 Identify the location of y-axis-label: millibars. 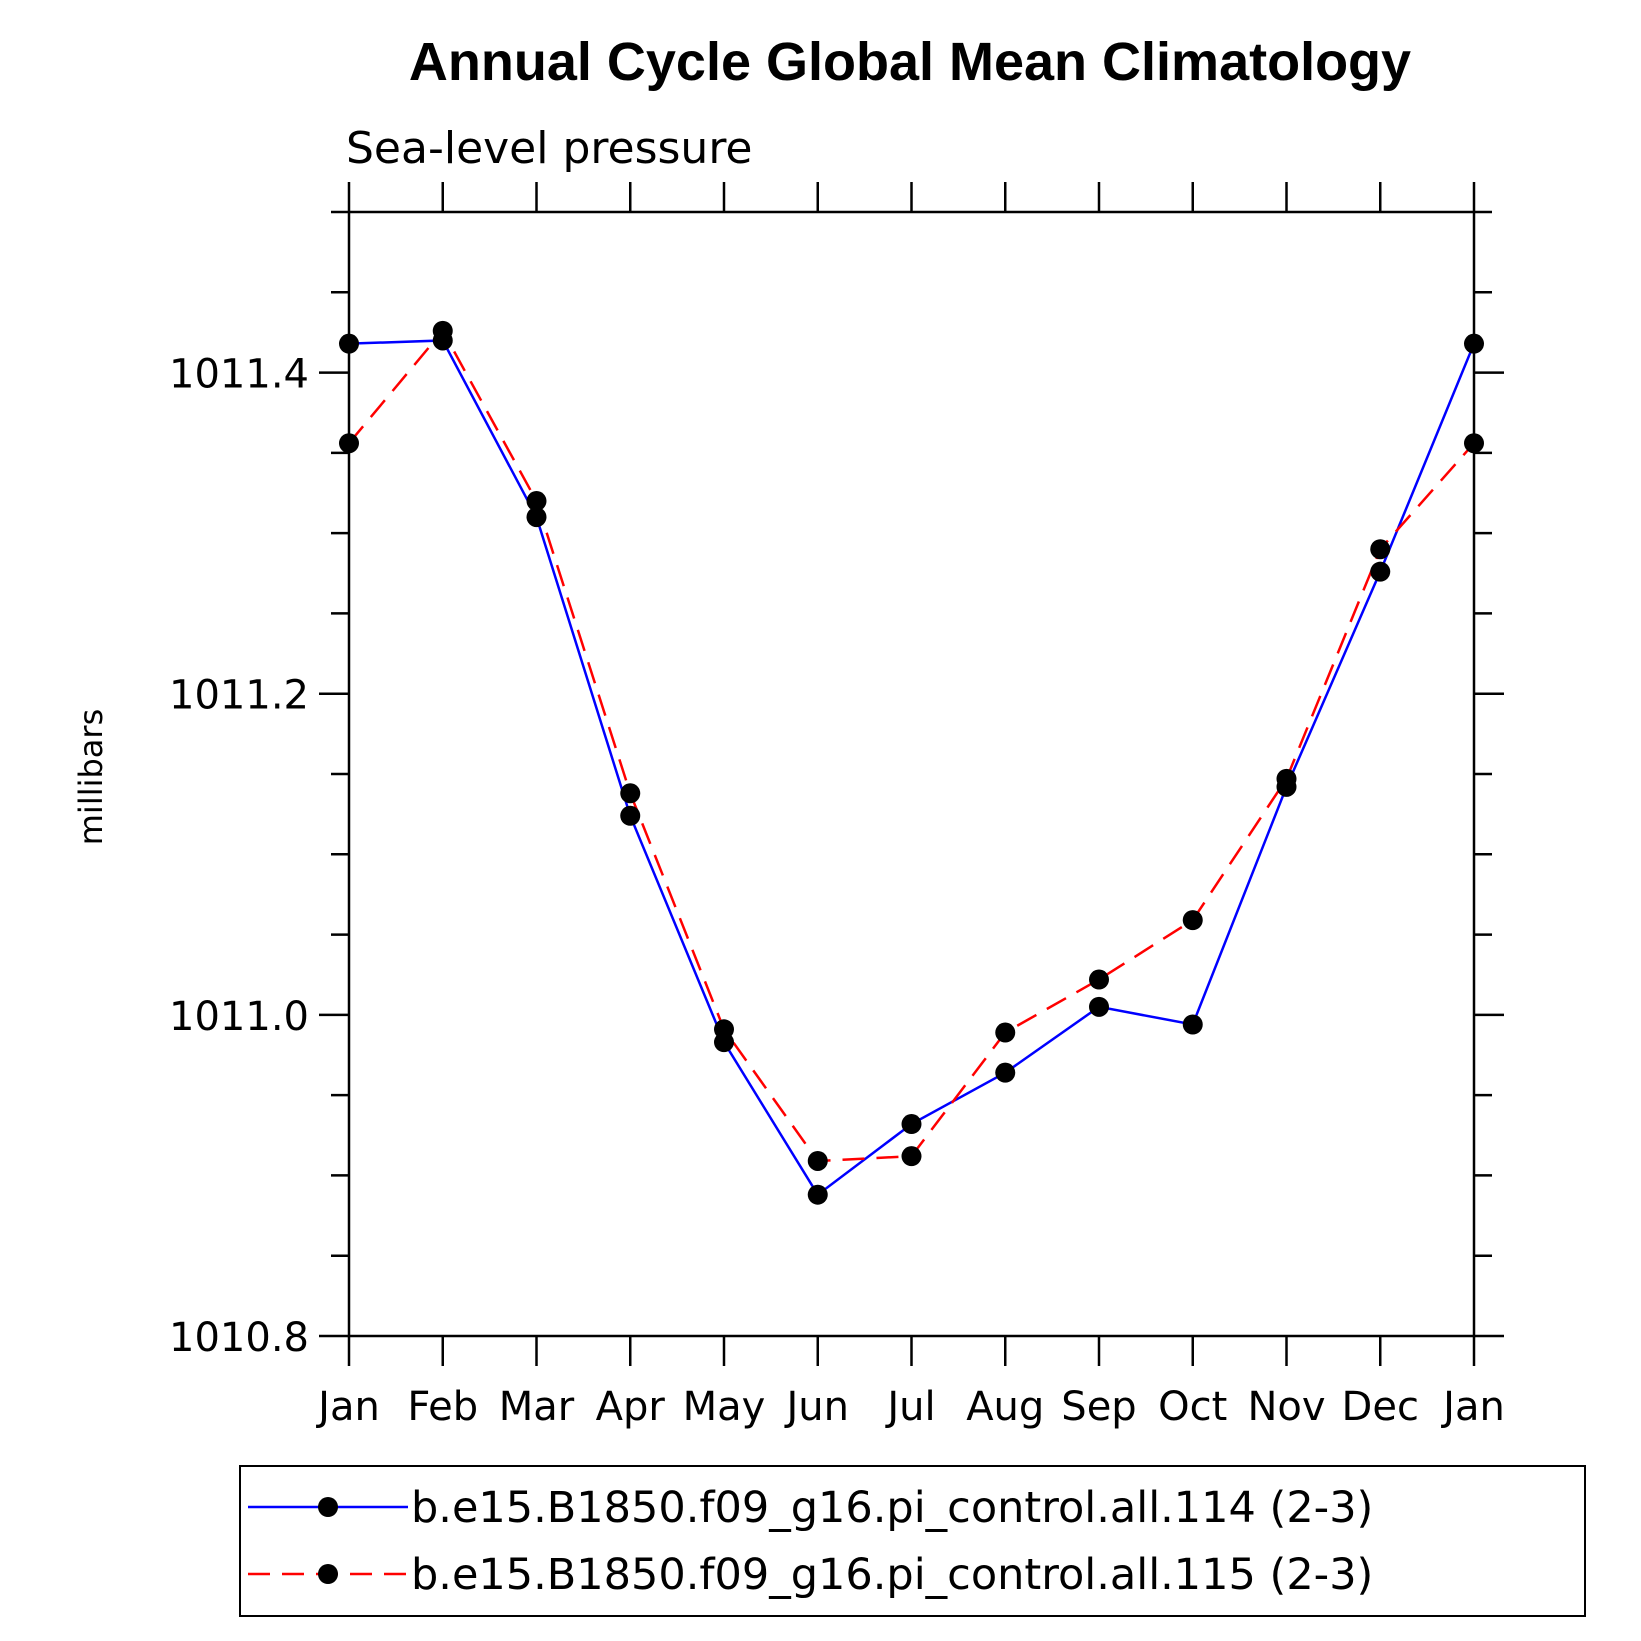
(91, 777).